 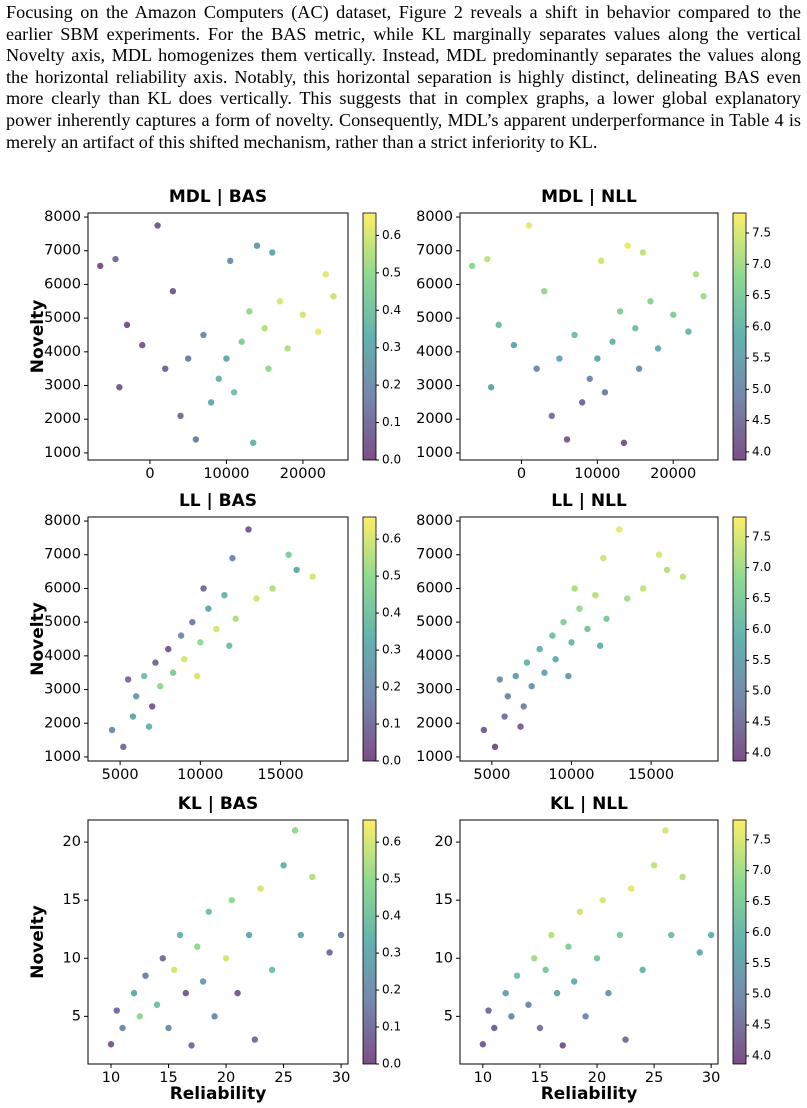 I want to click on y-tick-label: 20, so click(x=444, y=842).